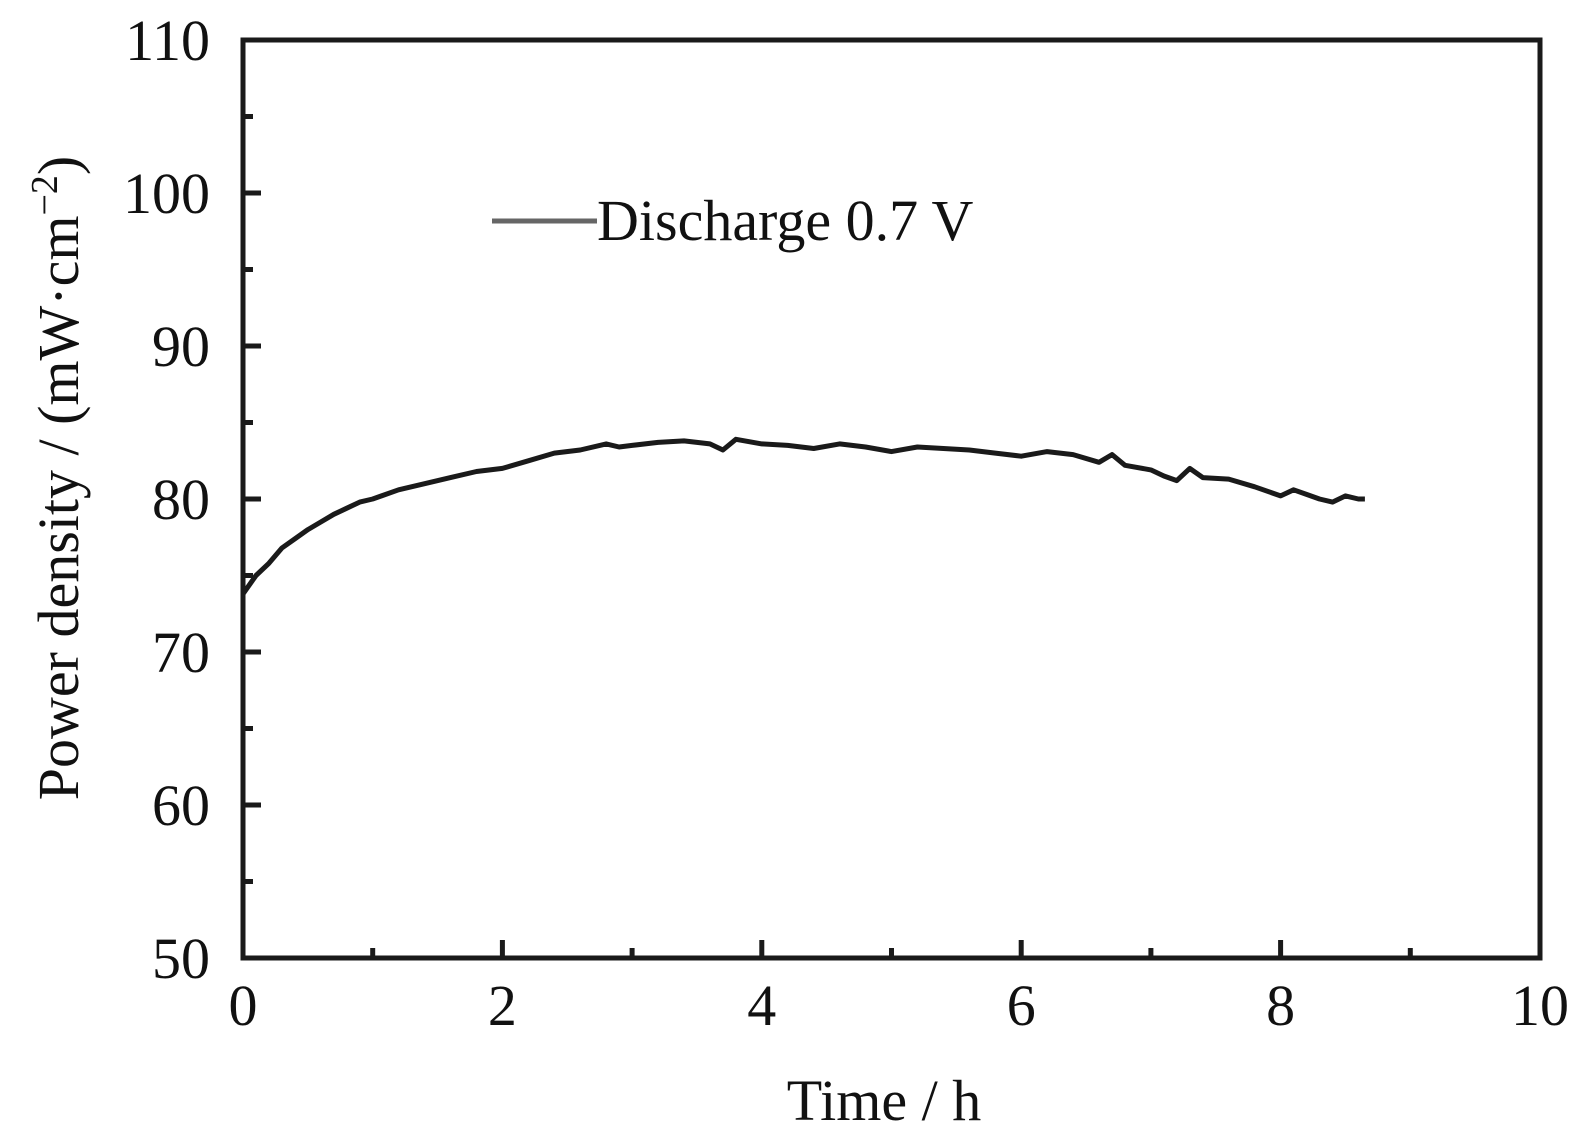  Describe the element at coordinates (45, 195) in the screenshot. I see `y-axis-label-superscript: −2` at that location.